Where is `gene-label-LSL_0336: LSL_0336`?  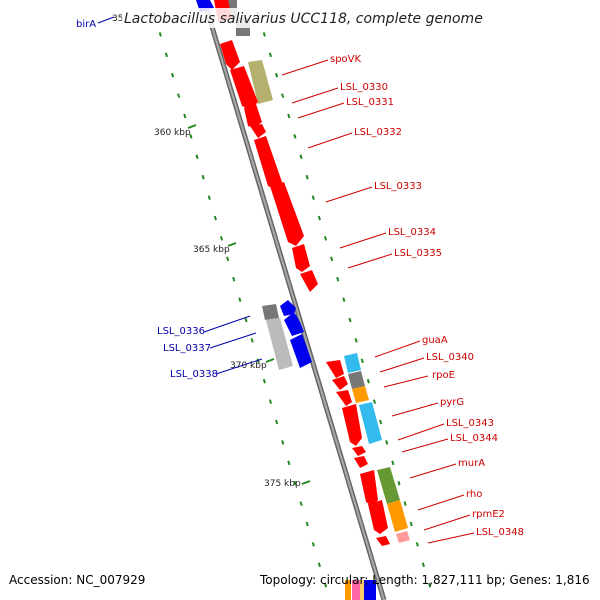
gene-label-LSL_0336: LSL_0336 is located at coordinates (181, 331).